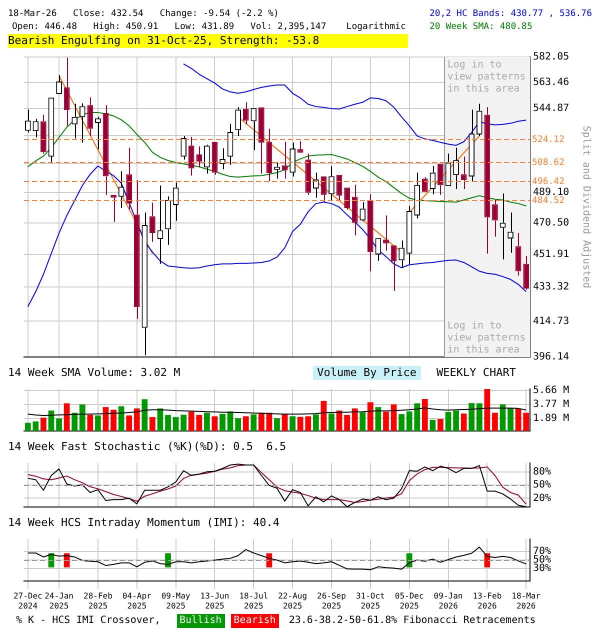 This screenshot has height=640, width=600. I want to click on y-tick-label: 451.91, so click(551, 254).